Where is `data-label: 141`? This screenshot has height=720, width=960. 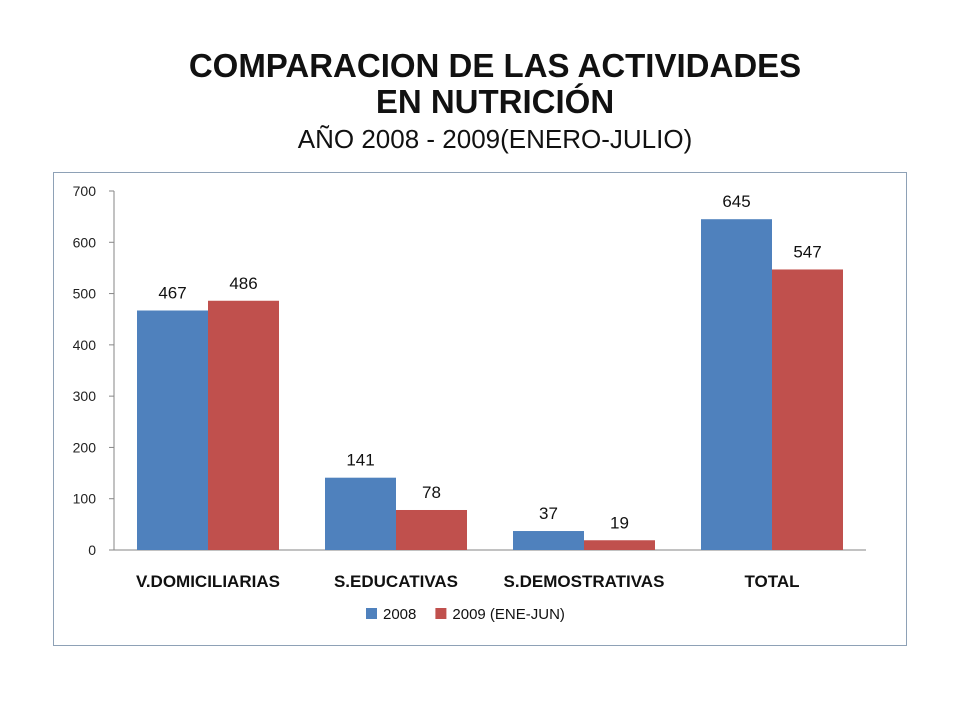 data-label: 141 is located at coordinates (360, 460).